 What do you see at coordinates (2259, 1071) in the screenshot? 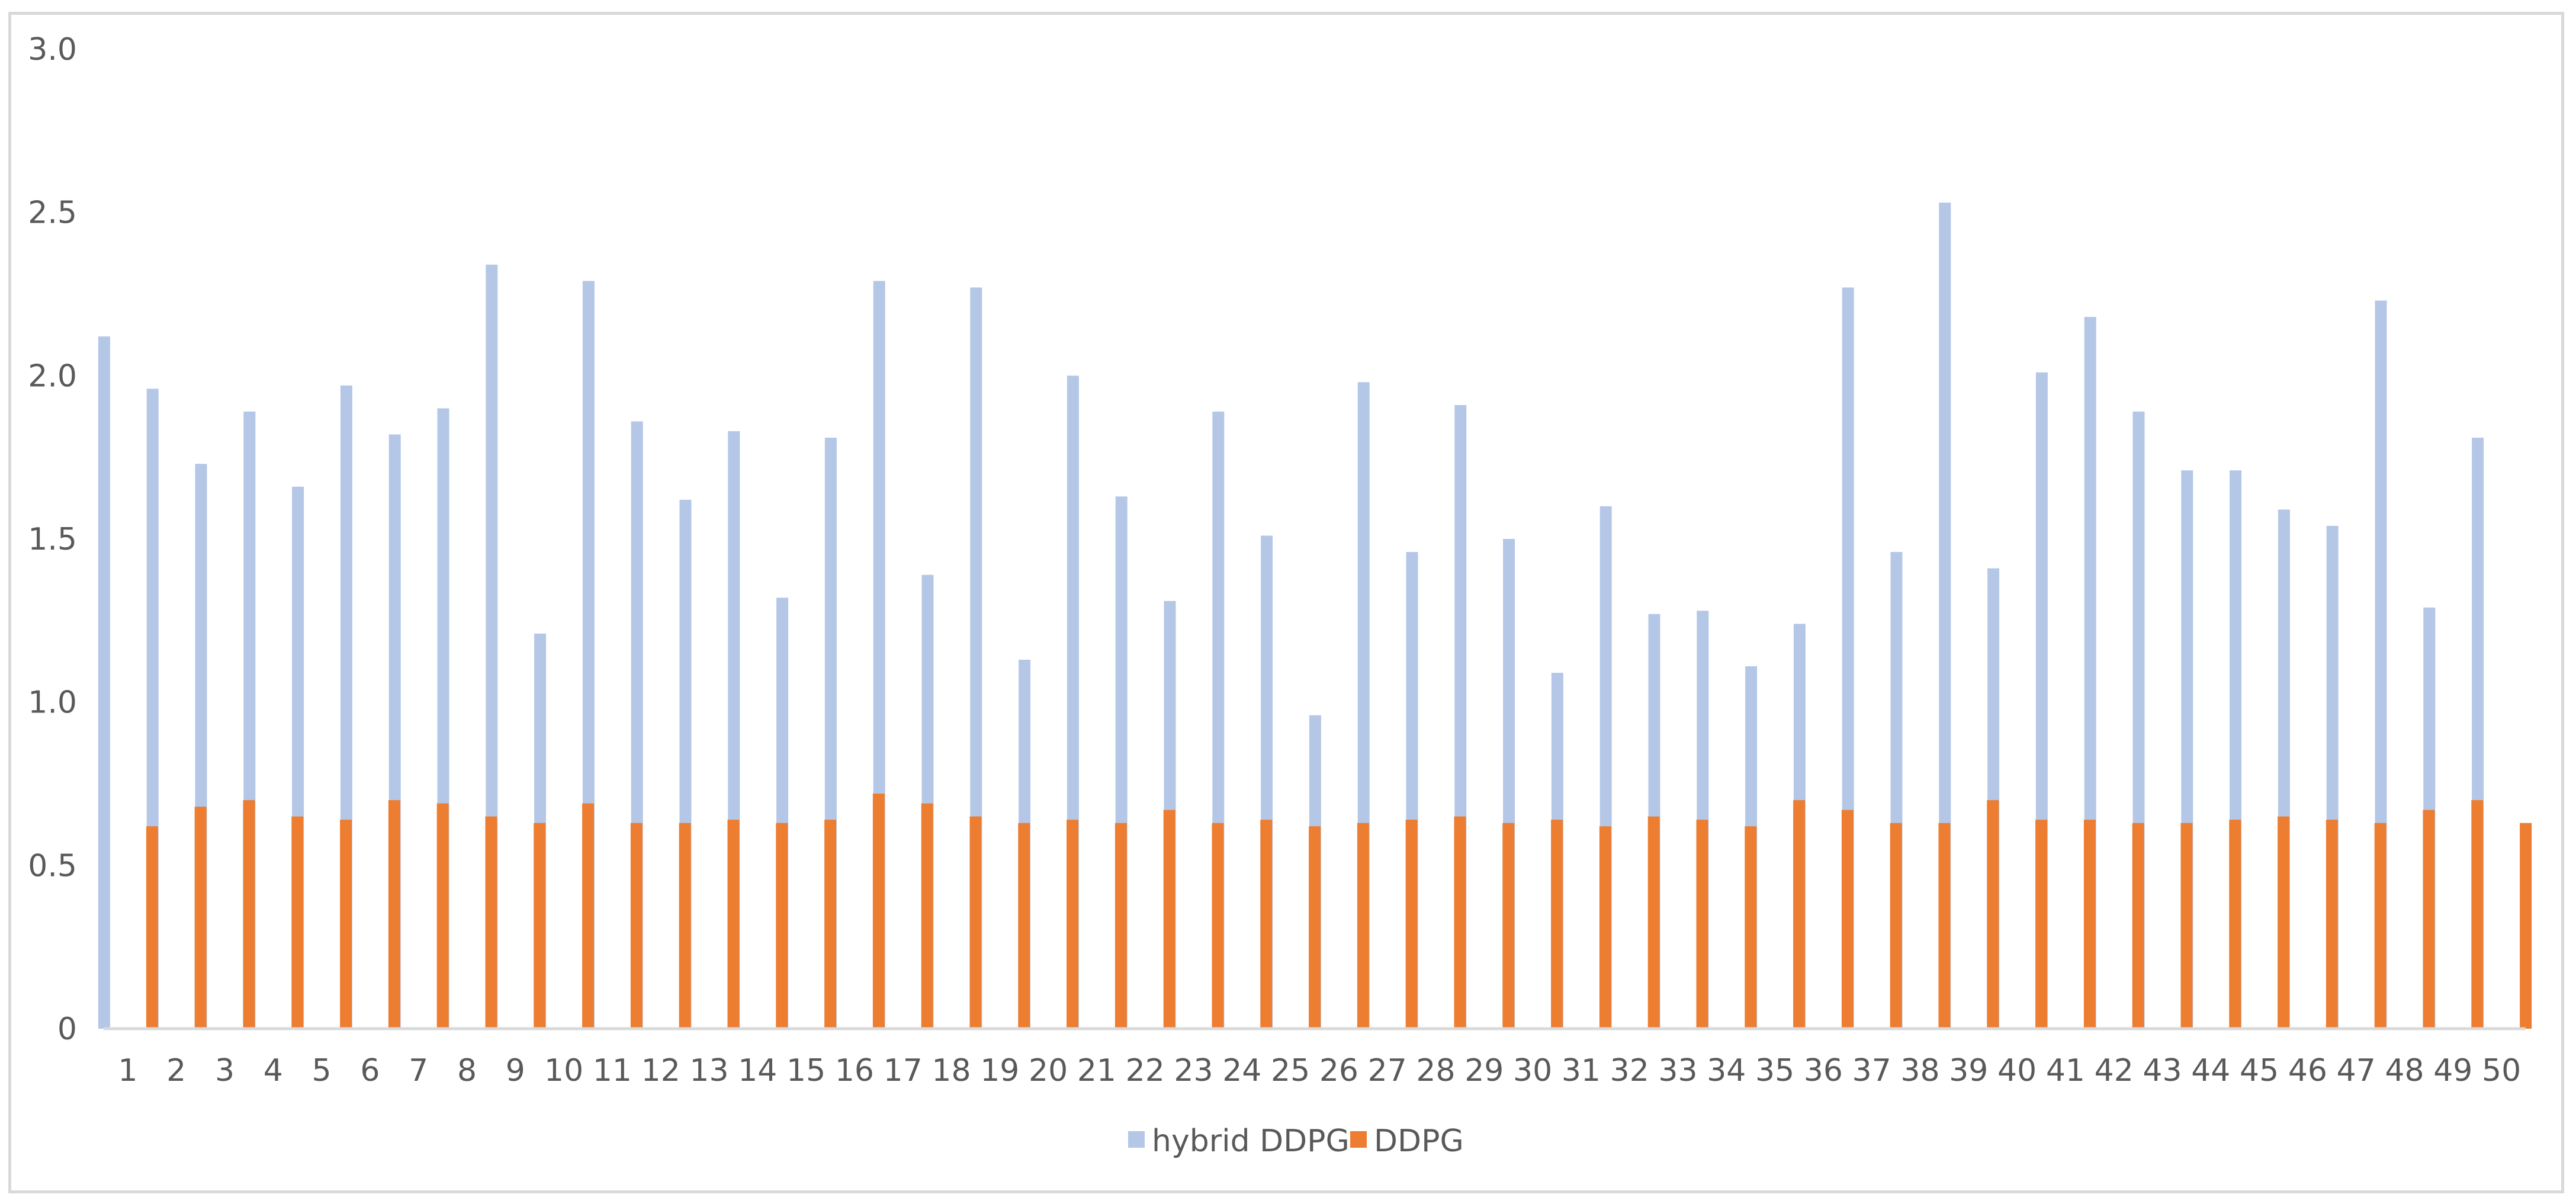
I see `x-tick-label: 45` at bounding box center [2259, 1071].